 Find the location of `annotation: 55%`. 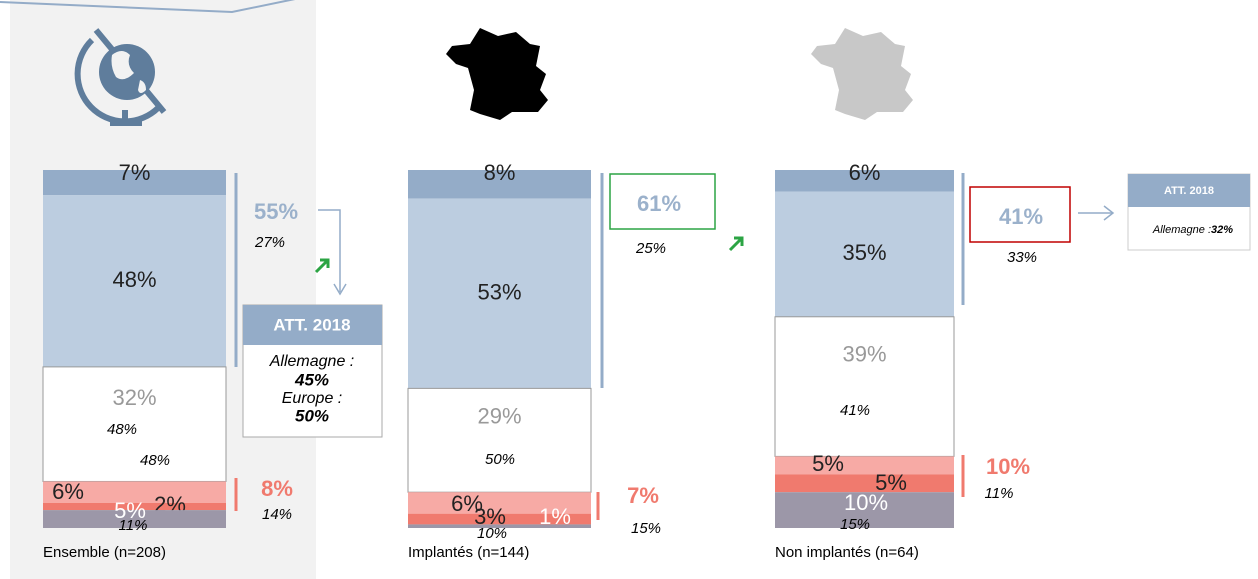

annotation: 55% is located at coordinates (276, 211).